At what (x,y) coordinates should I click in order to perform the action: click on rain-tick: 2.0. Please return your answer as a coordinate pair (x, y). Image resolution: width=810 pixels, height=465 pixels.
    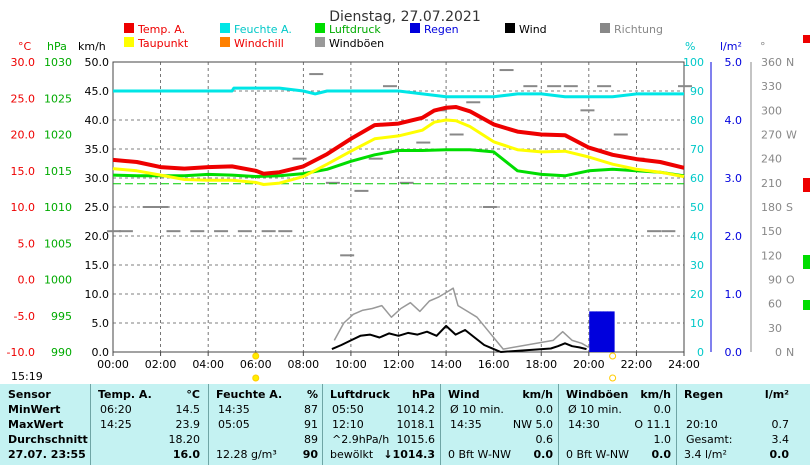
    Looking at the image, I should click on (734, 236).